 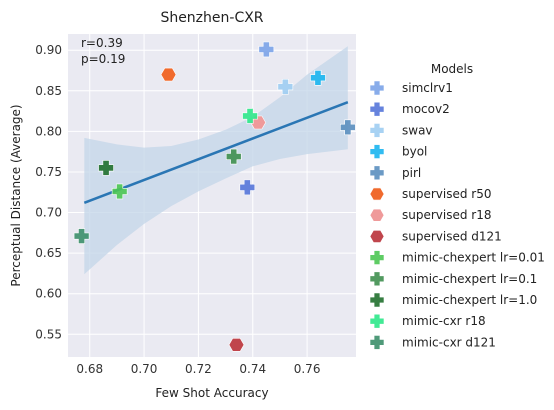 I want to click on legend-label: mimic-chexpert lr=0.1, so click(x=469, y=279).